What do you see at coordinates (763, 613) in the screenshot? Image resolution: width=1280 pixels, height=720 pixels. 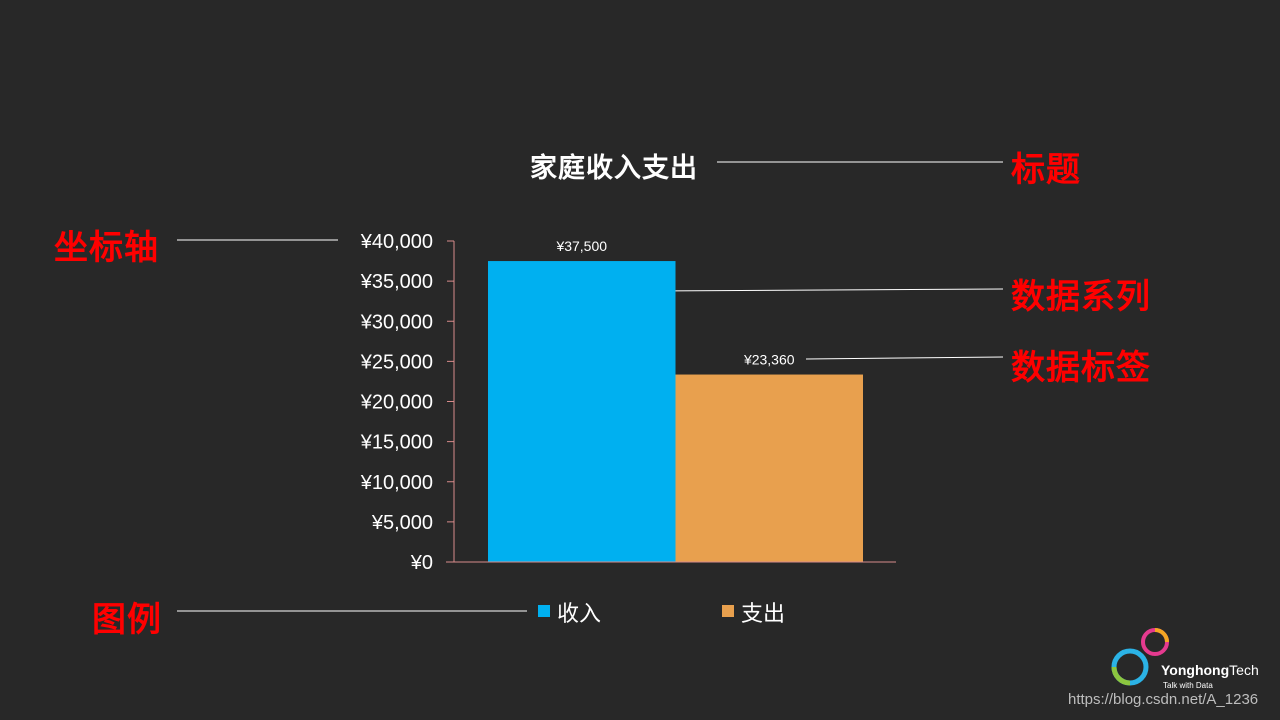 I see `legend-label-2: 支出` at bounding box center [763, 613].